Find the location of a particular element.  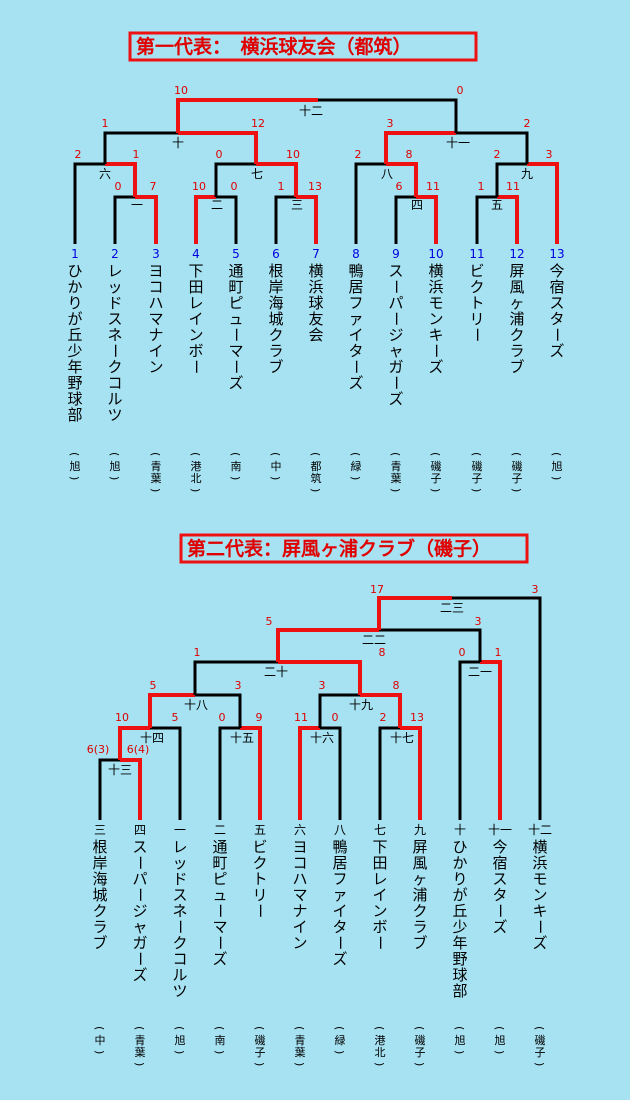

svg-text: ス is located at coordinates (556, 303).